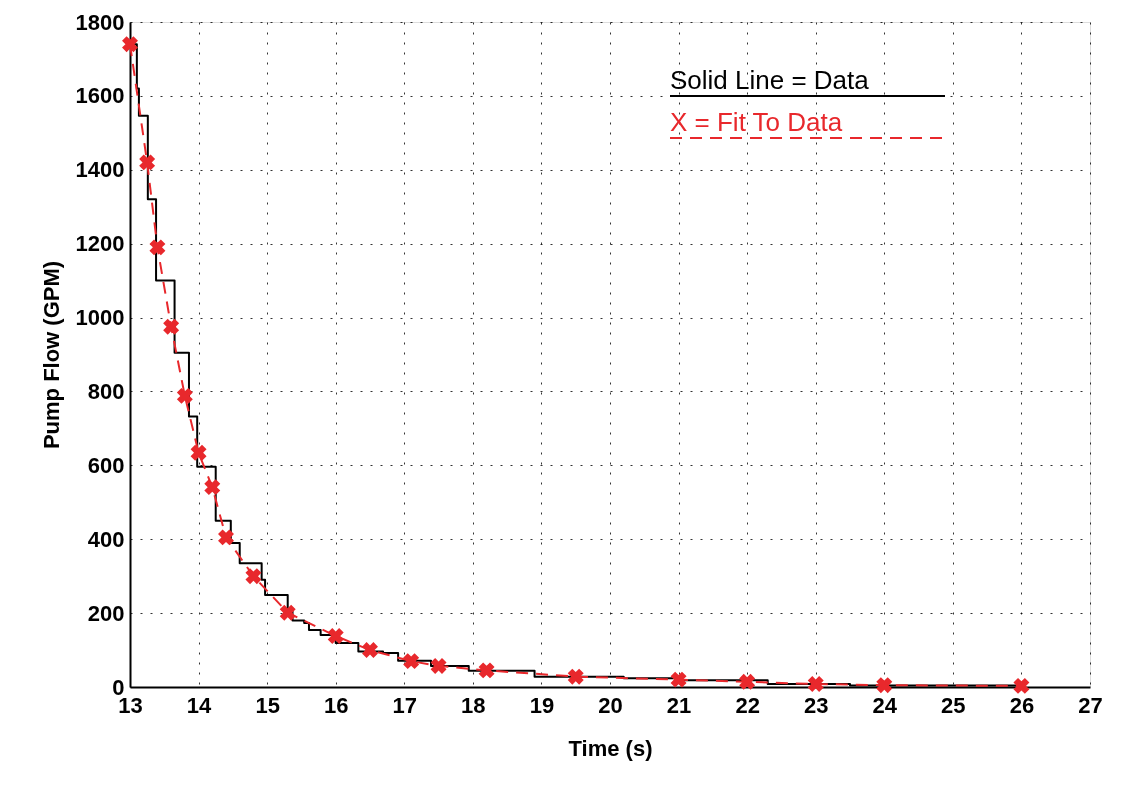  What do you see at coordinates (770, 80) in the screenshot?
I see `text: Solid Line = Data` at bounding box center [770, 80].